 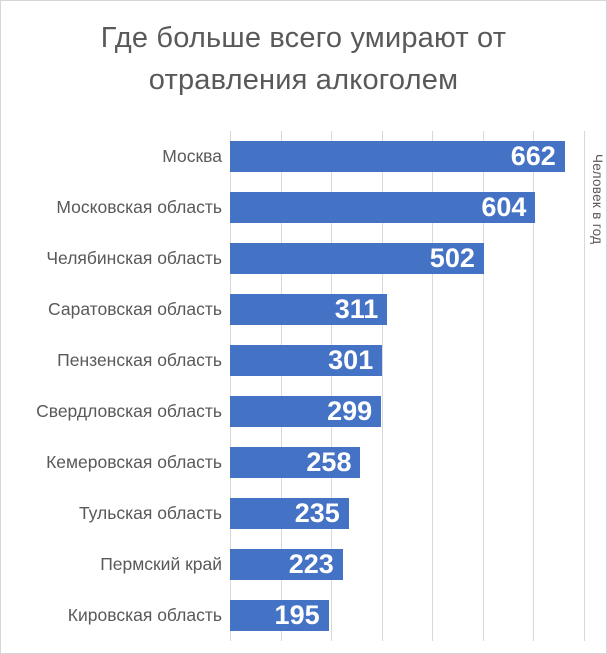 What do you see at coordinates (297, 615) in the screenshot?
I see `bar-value-label: 195` at bounding box center [297, 615].